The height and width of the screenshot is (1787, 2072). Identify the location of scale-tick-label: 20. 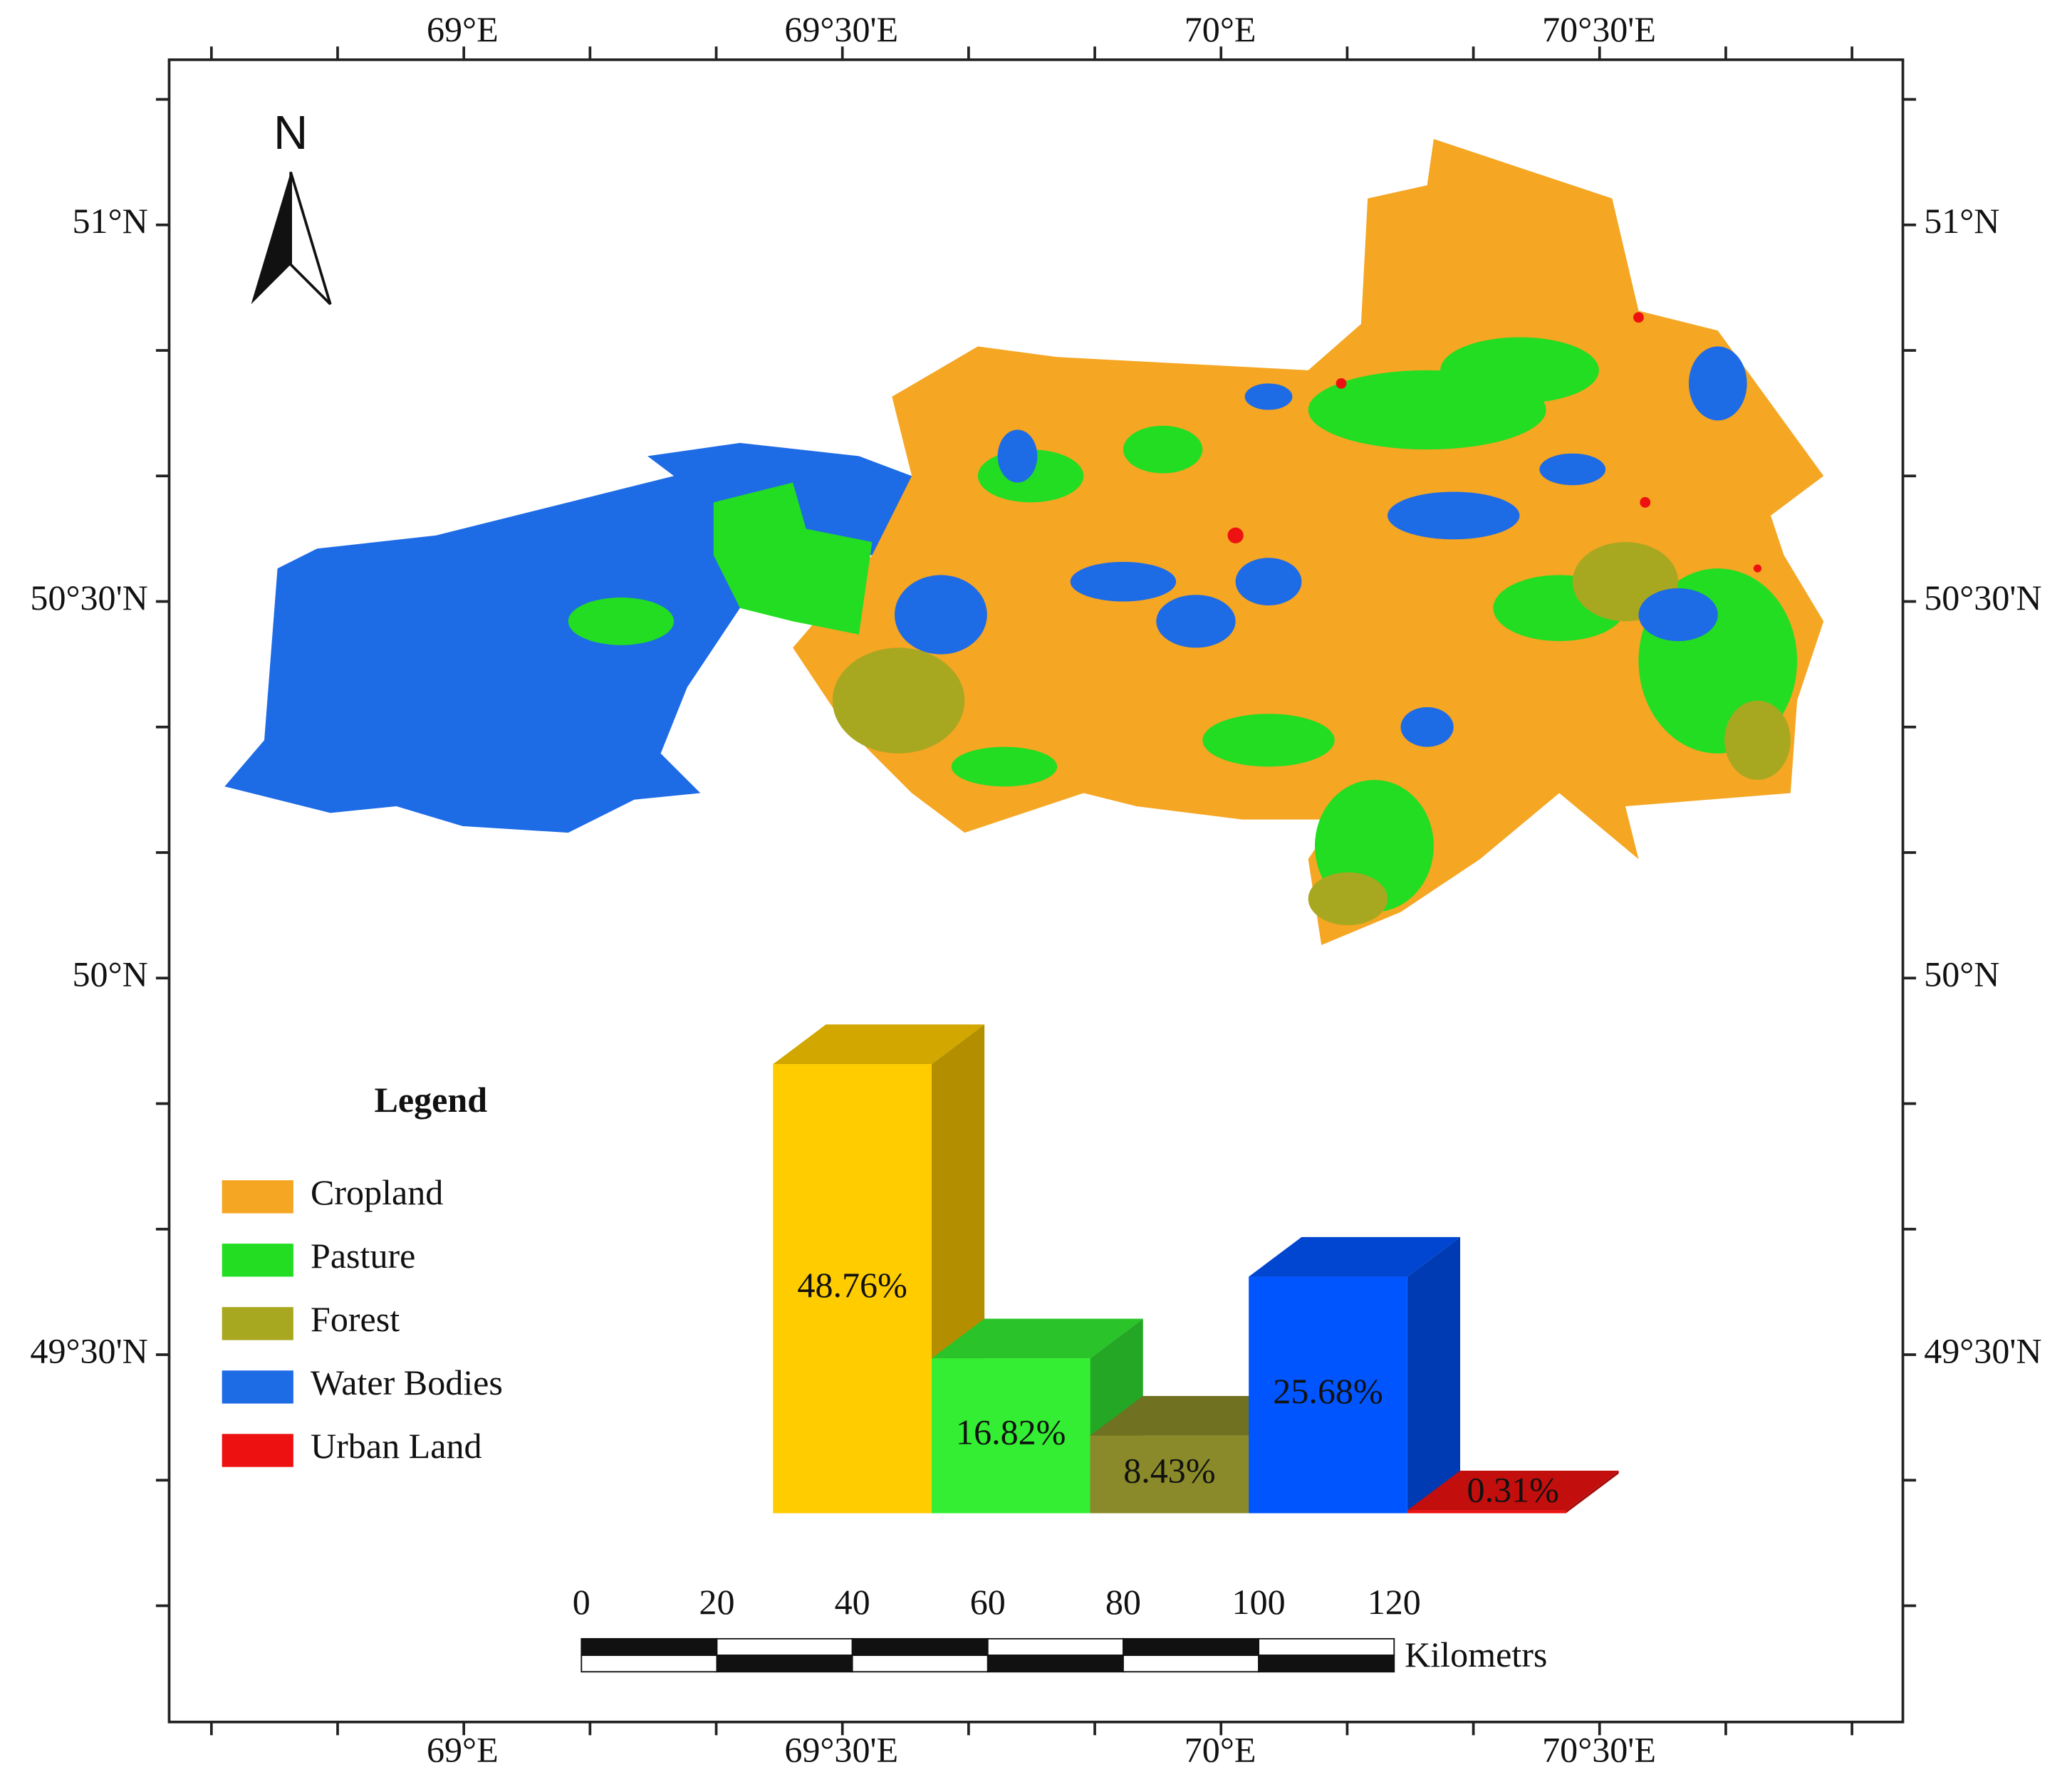
(716, 1602).